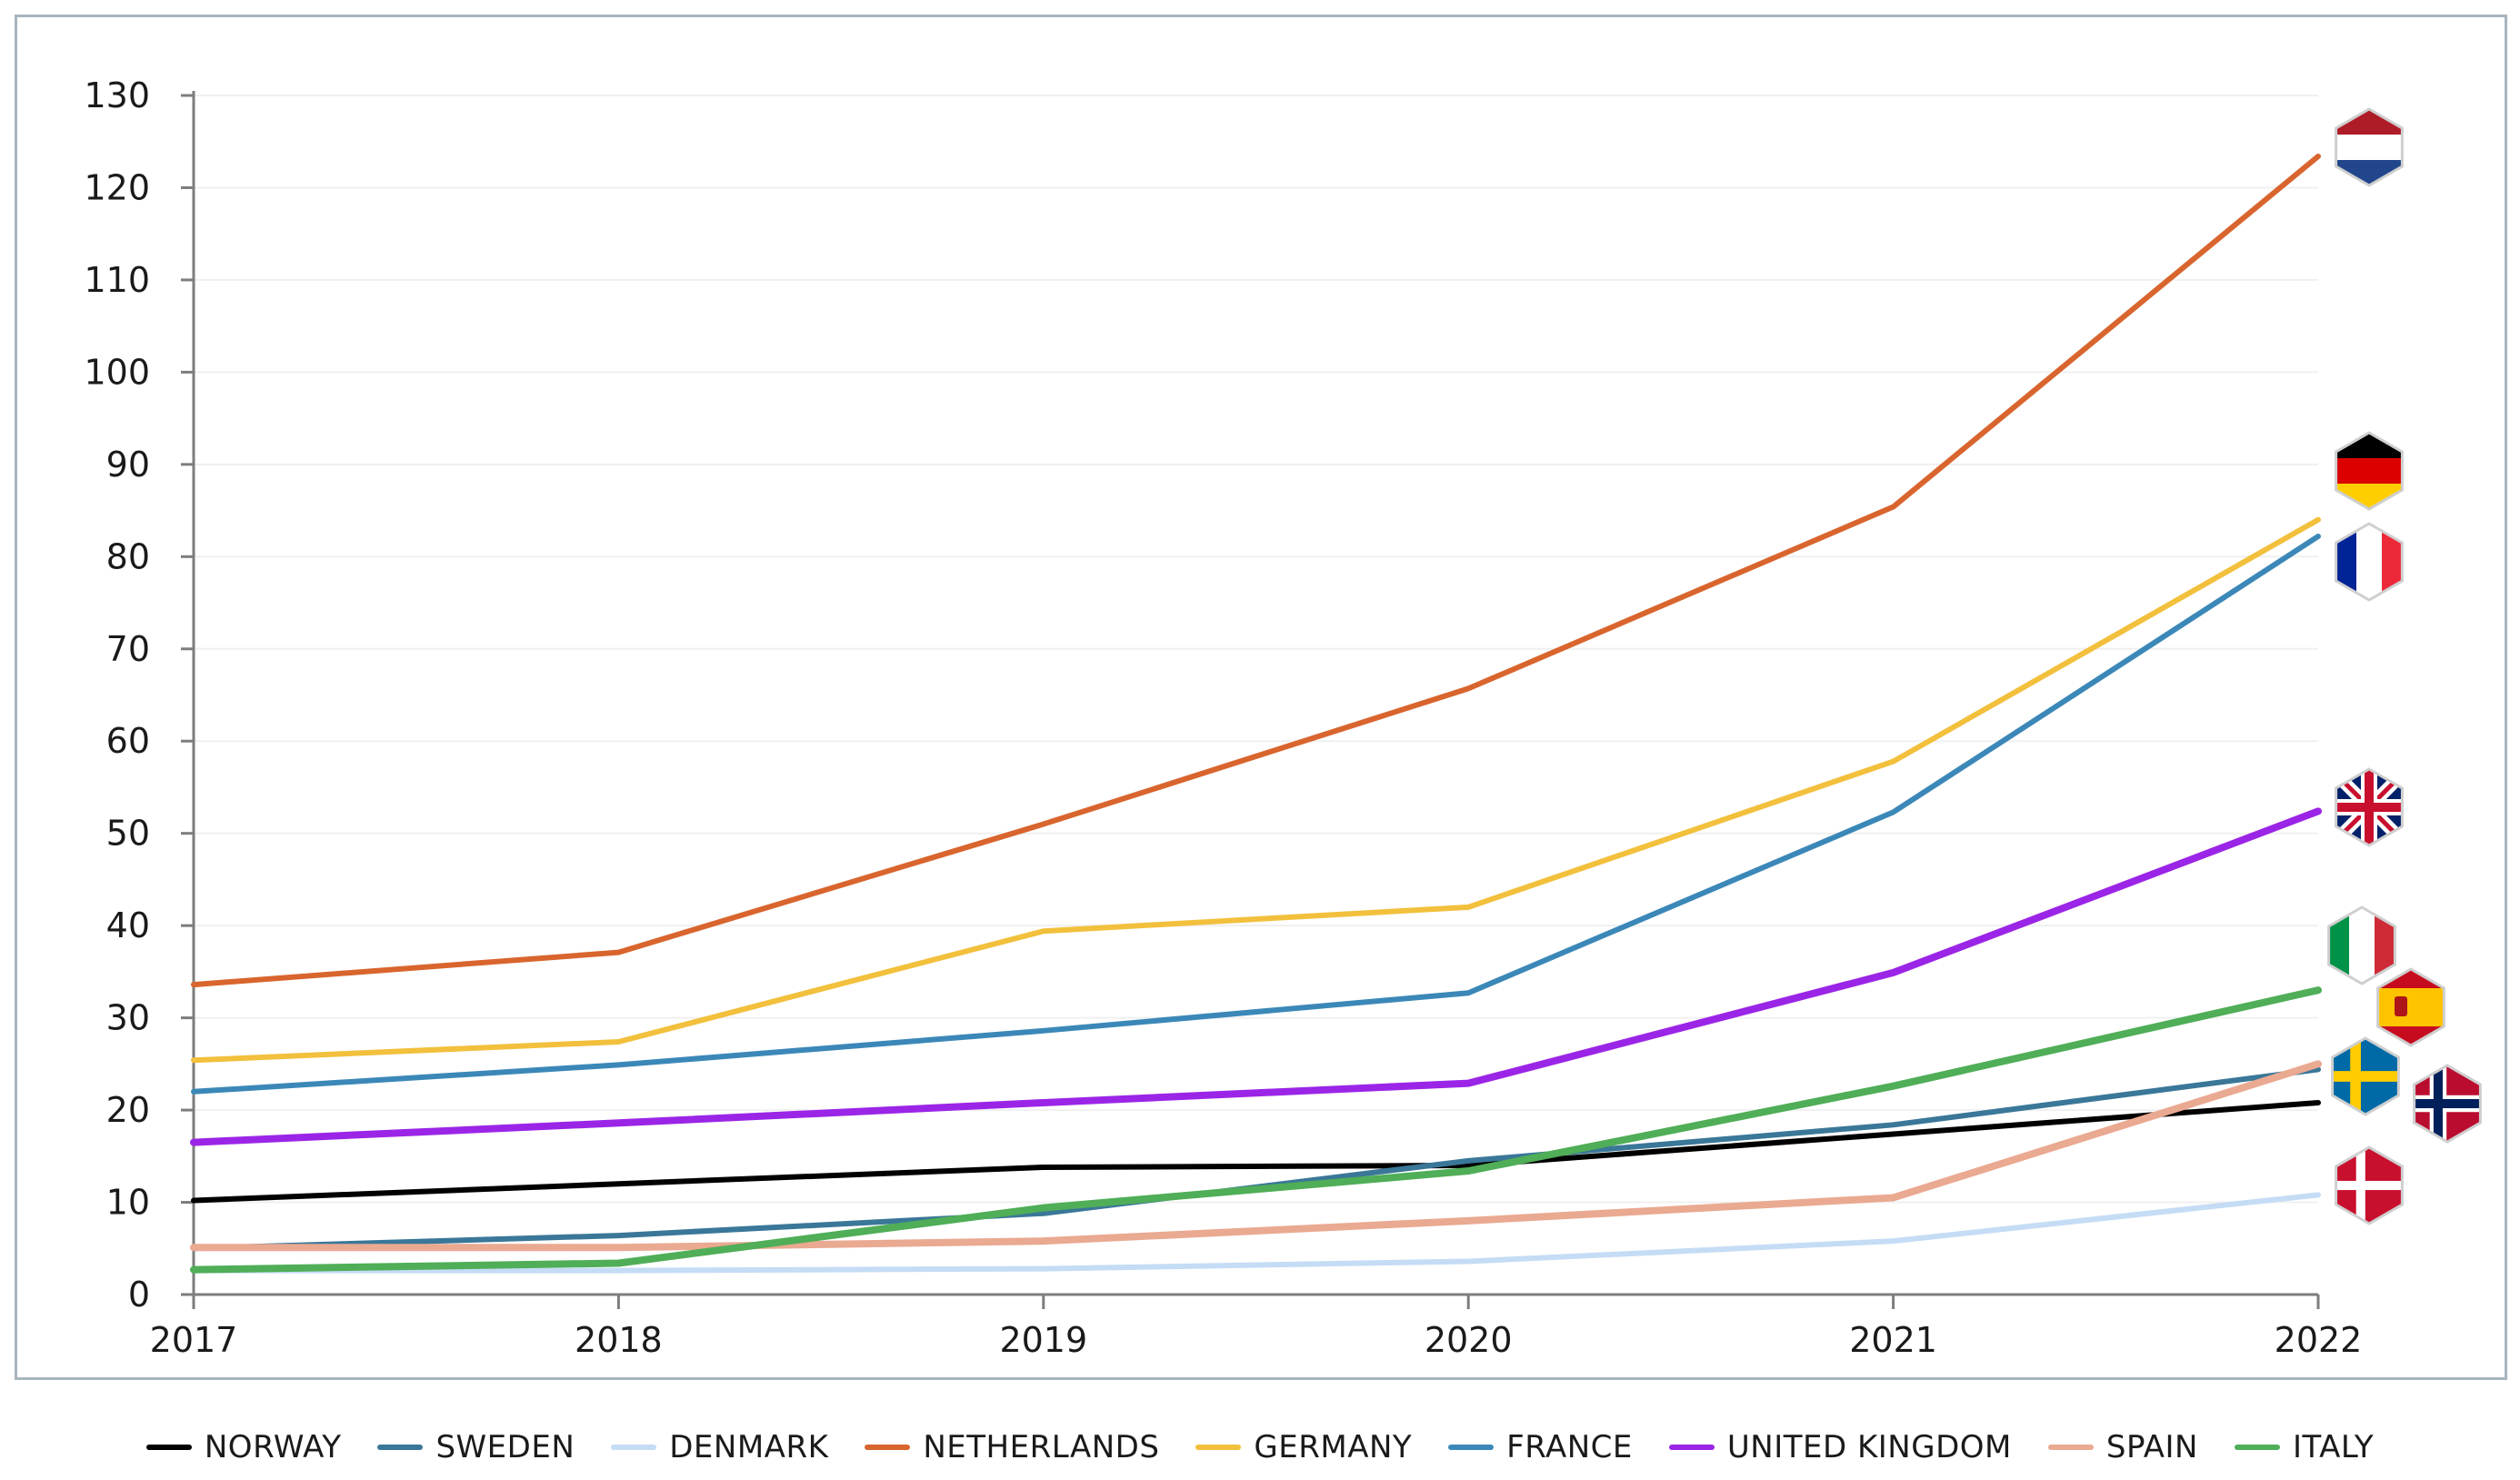 The width and height of the screenshot is (2520, 1480). I want to click on uk-flag-icon, so click(2369, 807).